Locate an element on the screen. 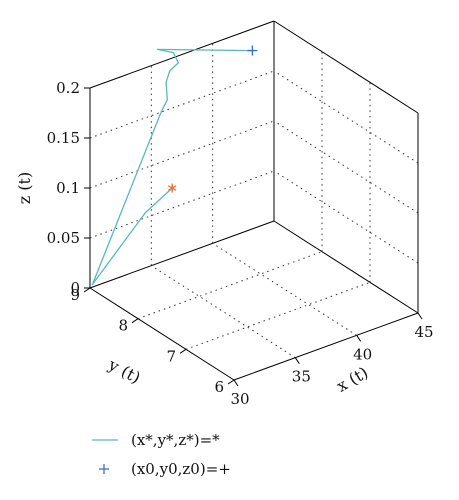 This screenshot has width=459, height=500. legend-entry-initial: (x0,y0,z0)=+ is located at coordinates (181, 469).